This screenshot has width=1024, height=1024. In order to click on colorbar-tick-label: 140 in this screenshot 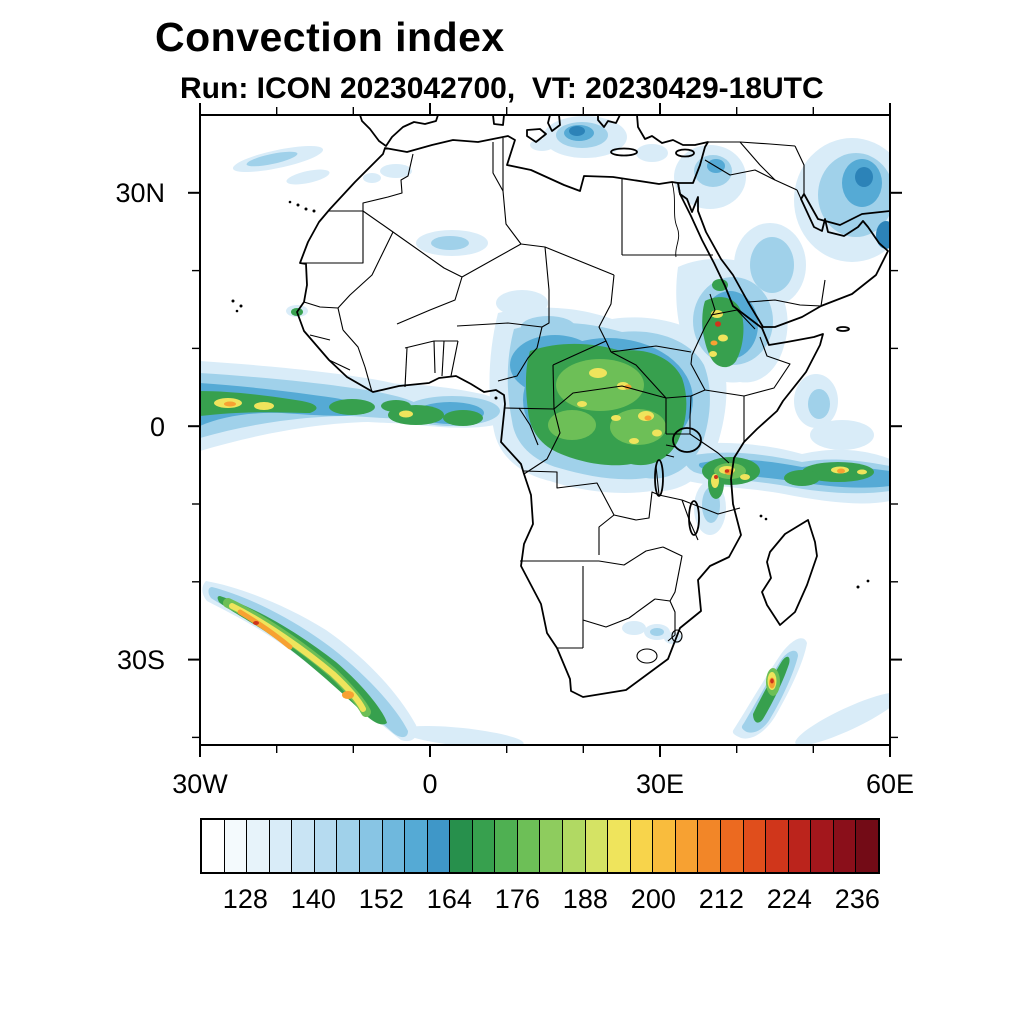, I will do `click(313, 899)`.